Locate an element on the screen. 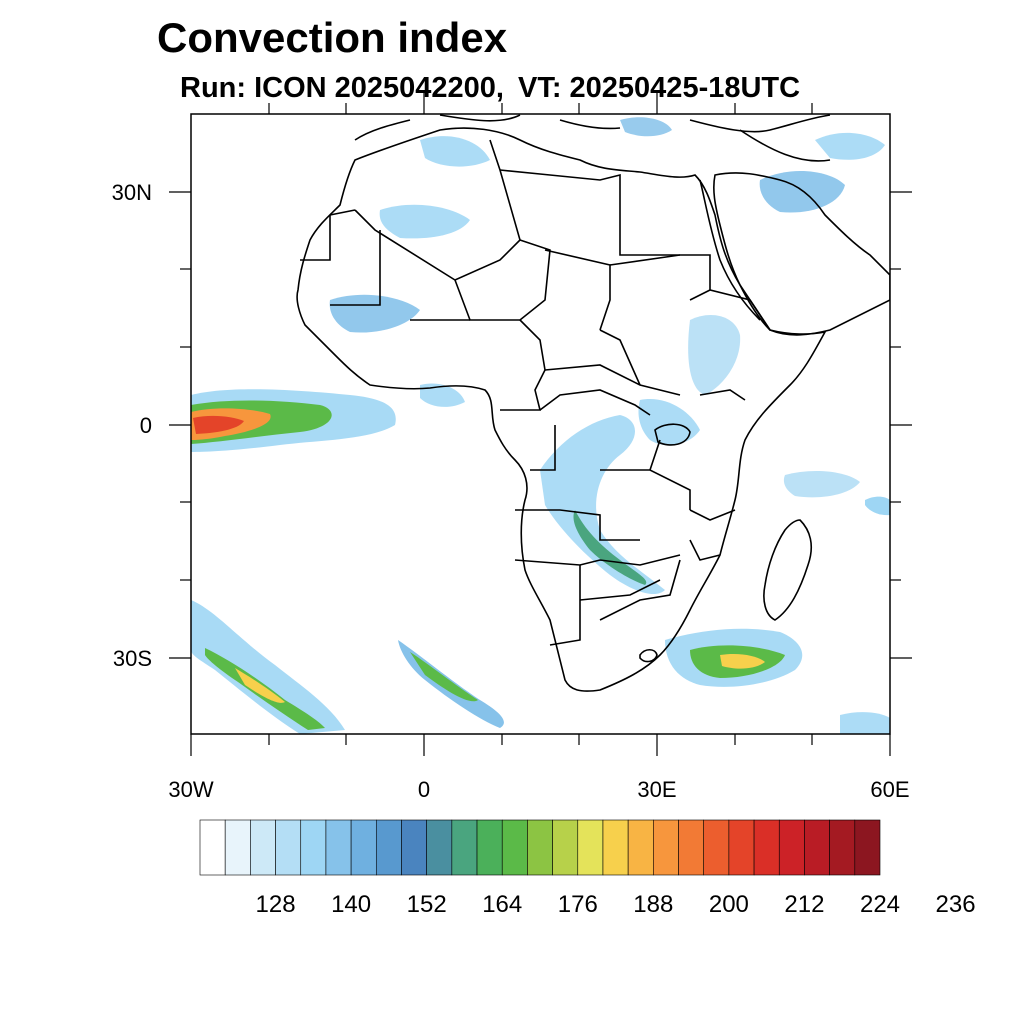 This screenshot has height=1024, width=1024. madagascar-coastline is located at coordinates (787, 570).